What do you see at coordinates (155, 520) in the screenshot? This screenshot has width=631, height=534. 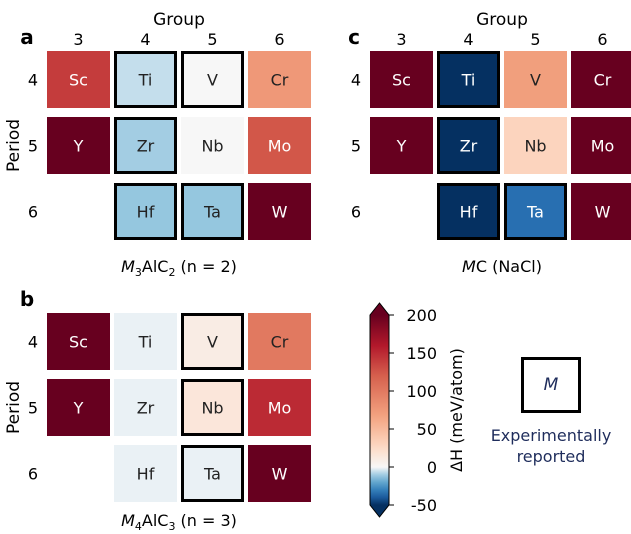 I see `caption-formula-part: AlC` at bounding box center [155, 520].